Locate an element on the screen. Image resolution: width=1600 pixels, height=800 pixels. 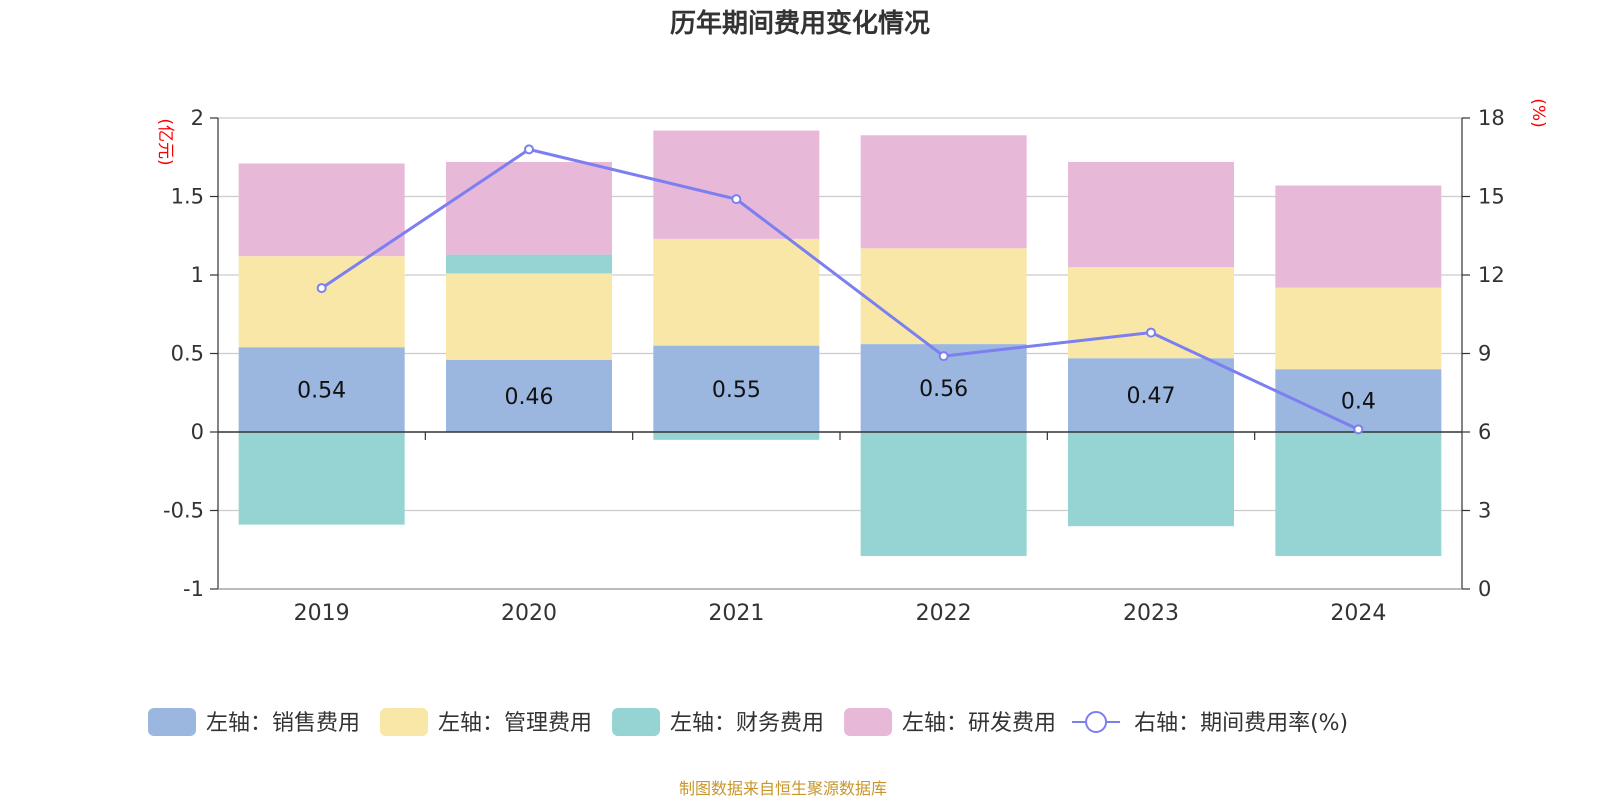
data-label: 0.54 is located at coordinates (321, 391).